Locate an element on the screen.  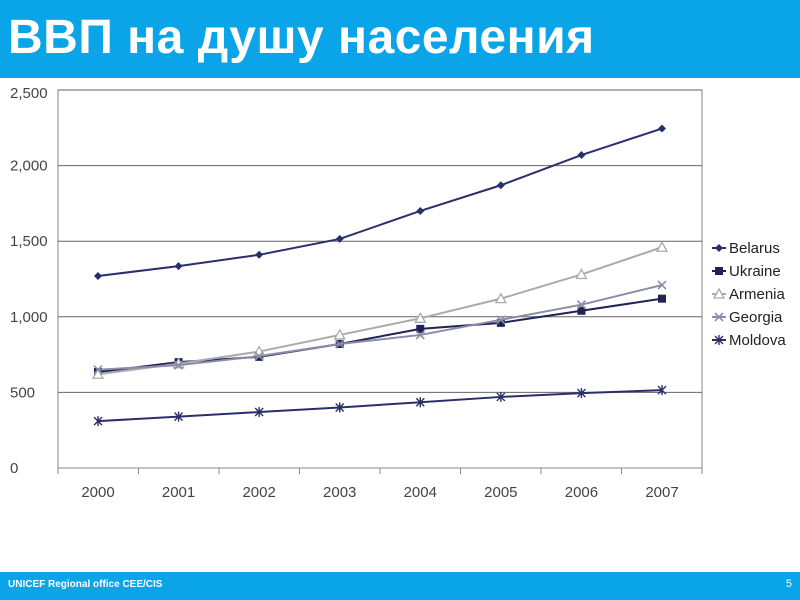
x-axis-ticks: 2000 2001 2002 2003 2004 2005 2006 2007 is located at coordinates (380, 484).